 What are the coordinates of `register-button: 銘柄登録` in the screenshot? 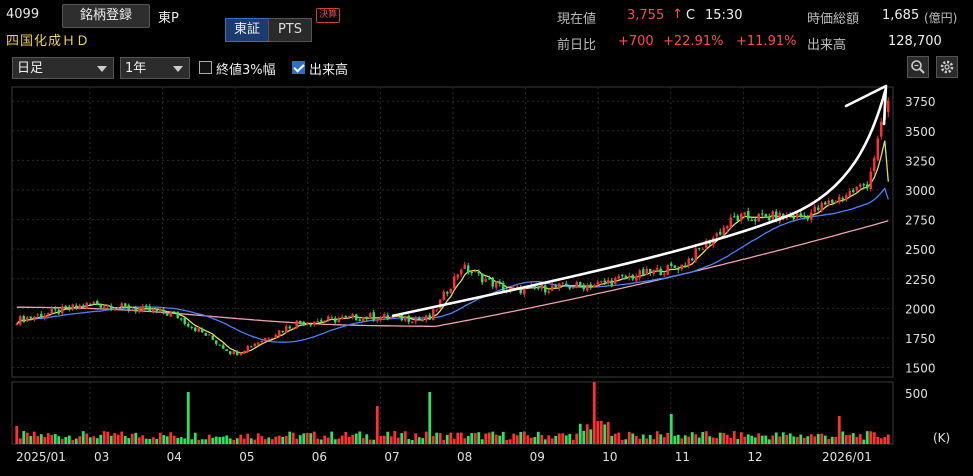 It's located at (106, 16).